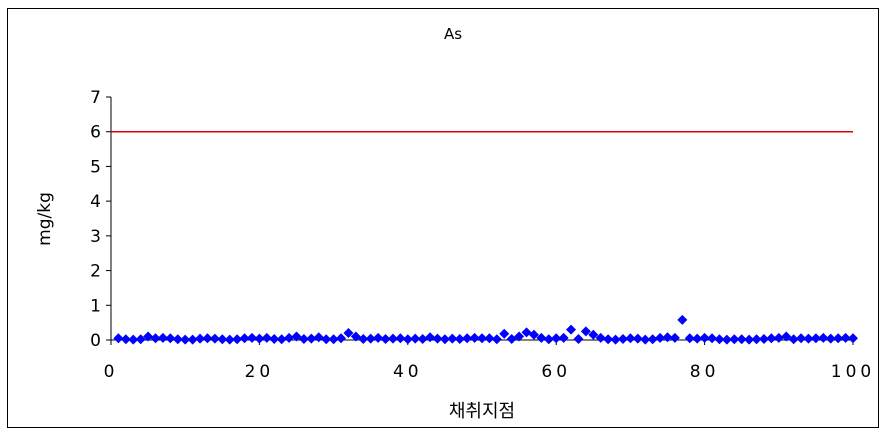 The width and height of the screenshot is (889, 436). What do you see at coordinates (45, 219) in the screenshot?
I see `y-axis-label: mg/kg` at bounding box center [45, 219].